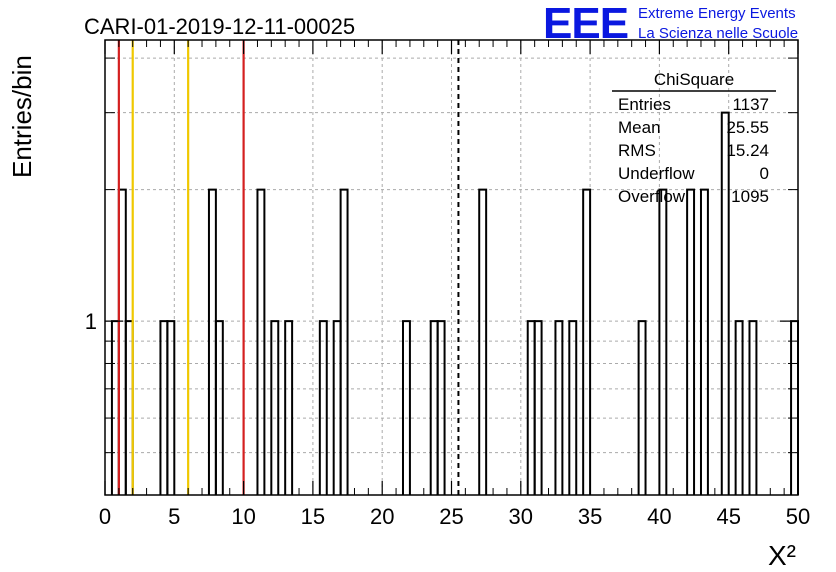 The width and height of the screenshot is (836, 572). I want to click on stats-label: Mean, so click(639, 127).